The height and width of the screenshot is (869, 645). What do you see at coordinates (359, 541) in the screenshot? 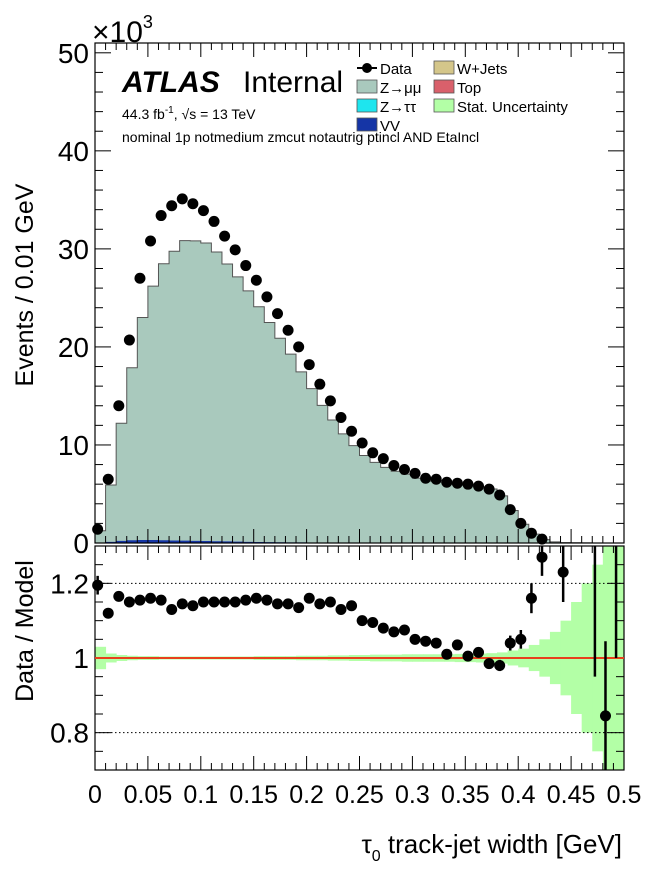
I see `vv-histogram` at bounding box center [359, 541].